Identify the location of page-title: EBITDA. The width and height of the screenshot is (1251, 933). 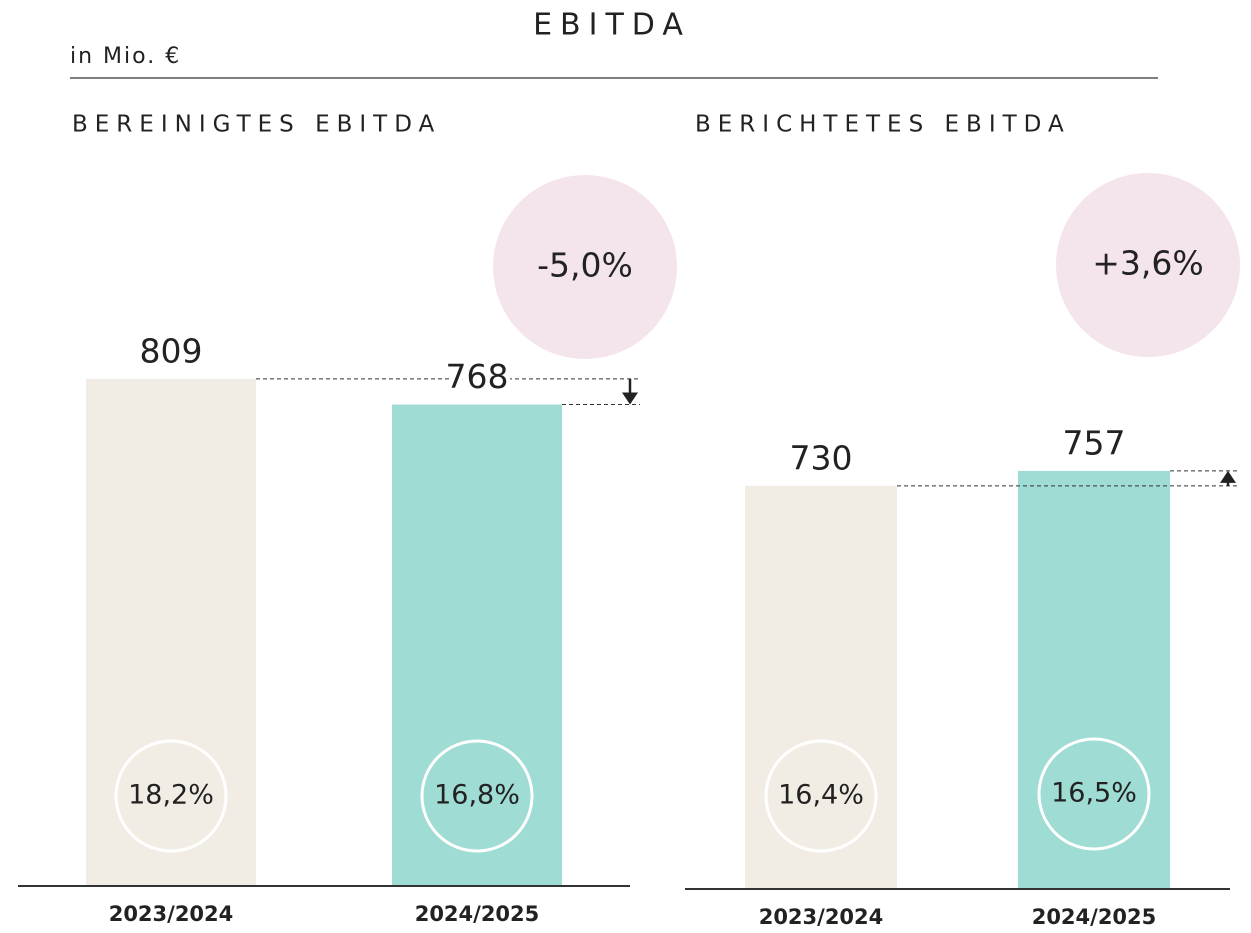
(612, 25).